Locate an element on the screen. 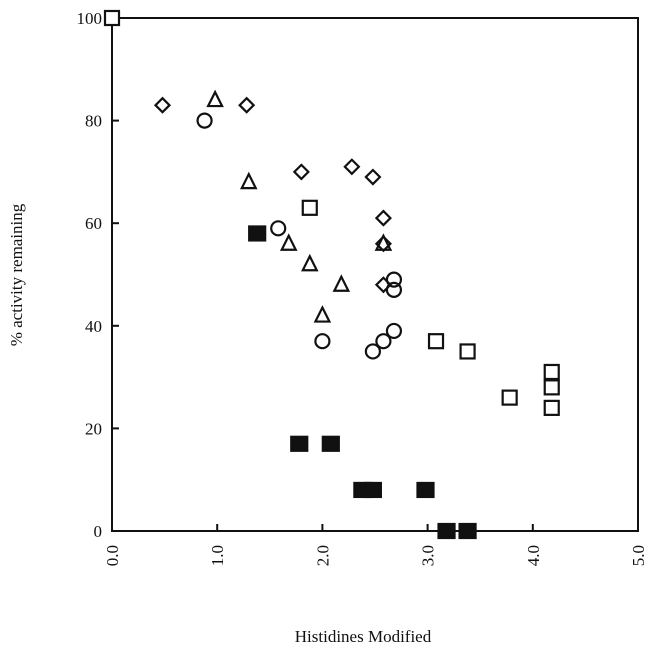 Image resolution: width=655 pixels, height=652 pixels. y-axis-title: % activity remaining is located at coordinates (16, 274).